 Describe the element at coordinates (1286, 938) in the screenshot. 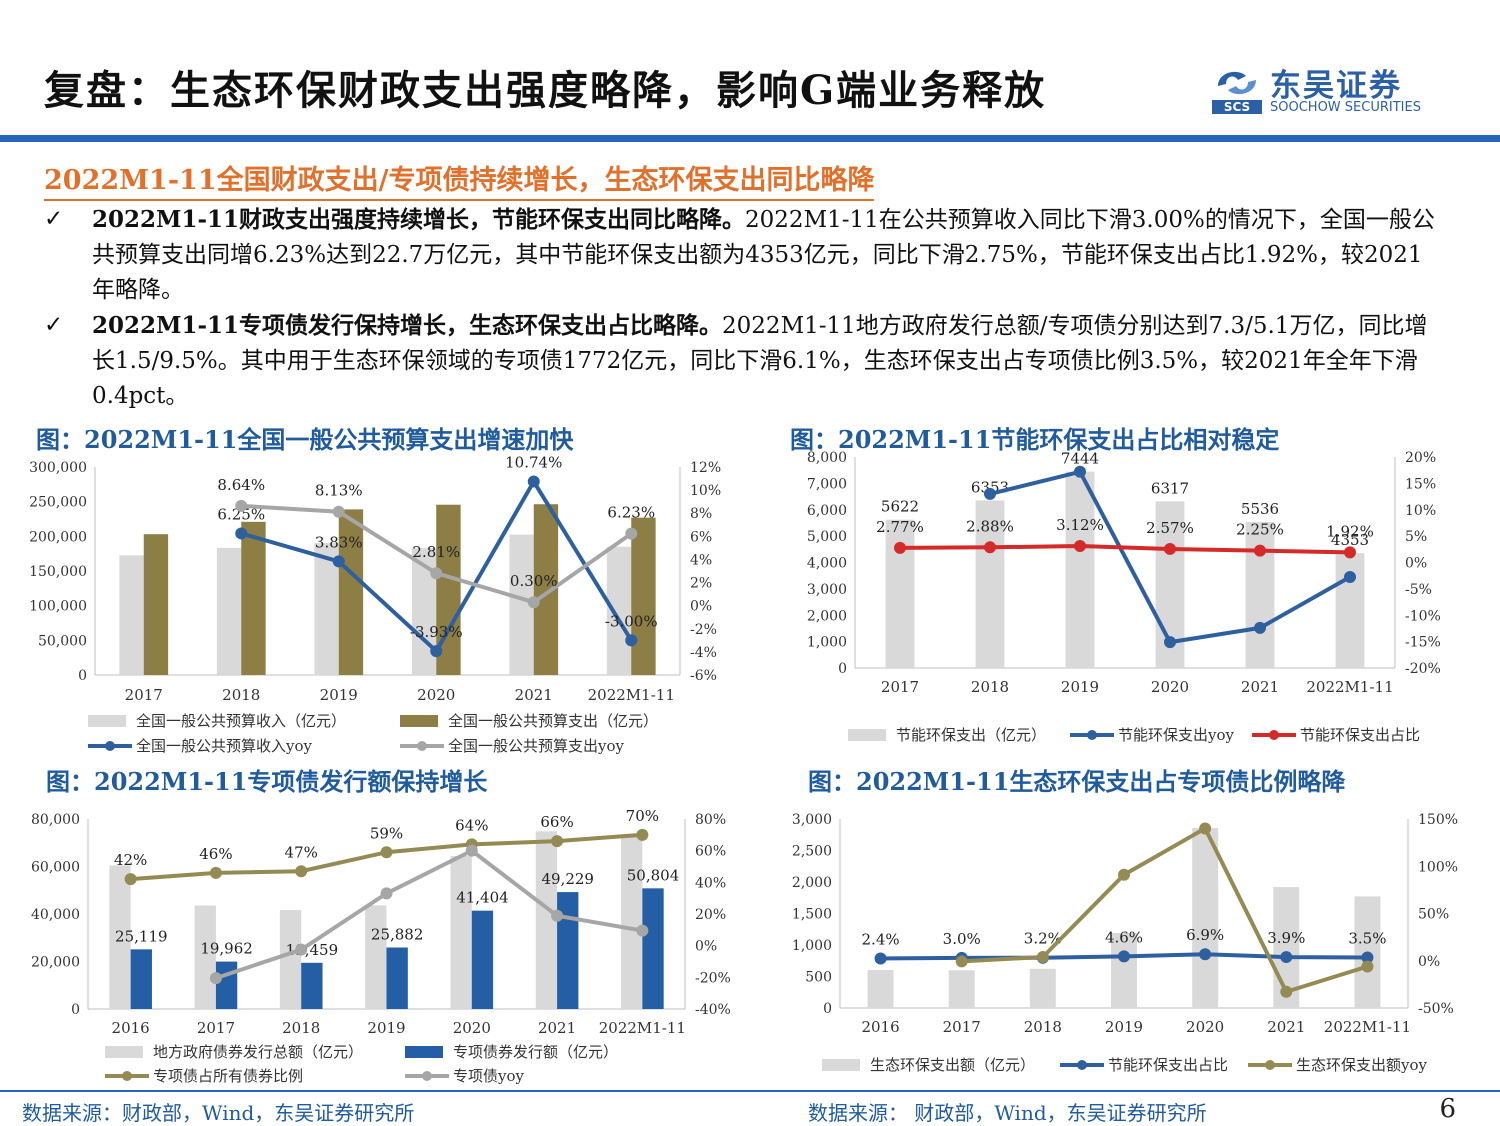

I see `point-data-label: 3.9%` at that location.